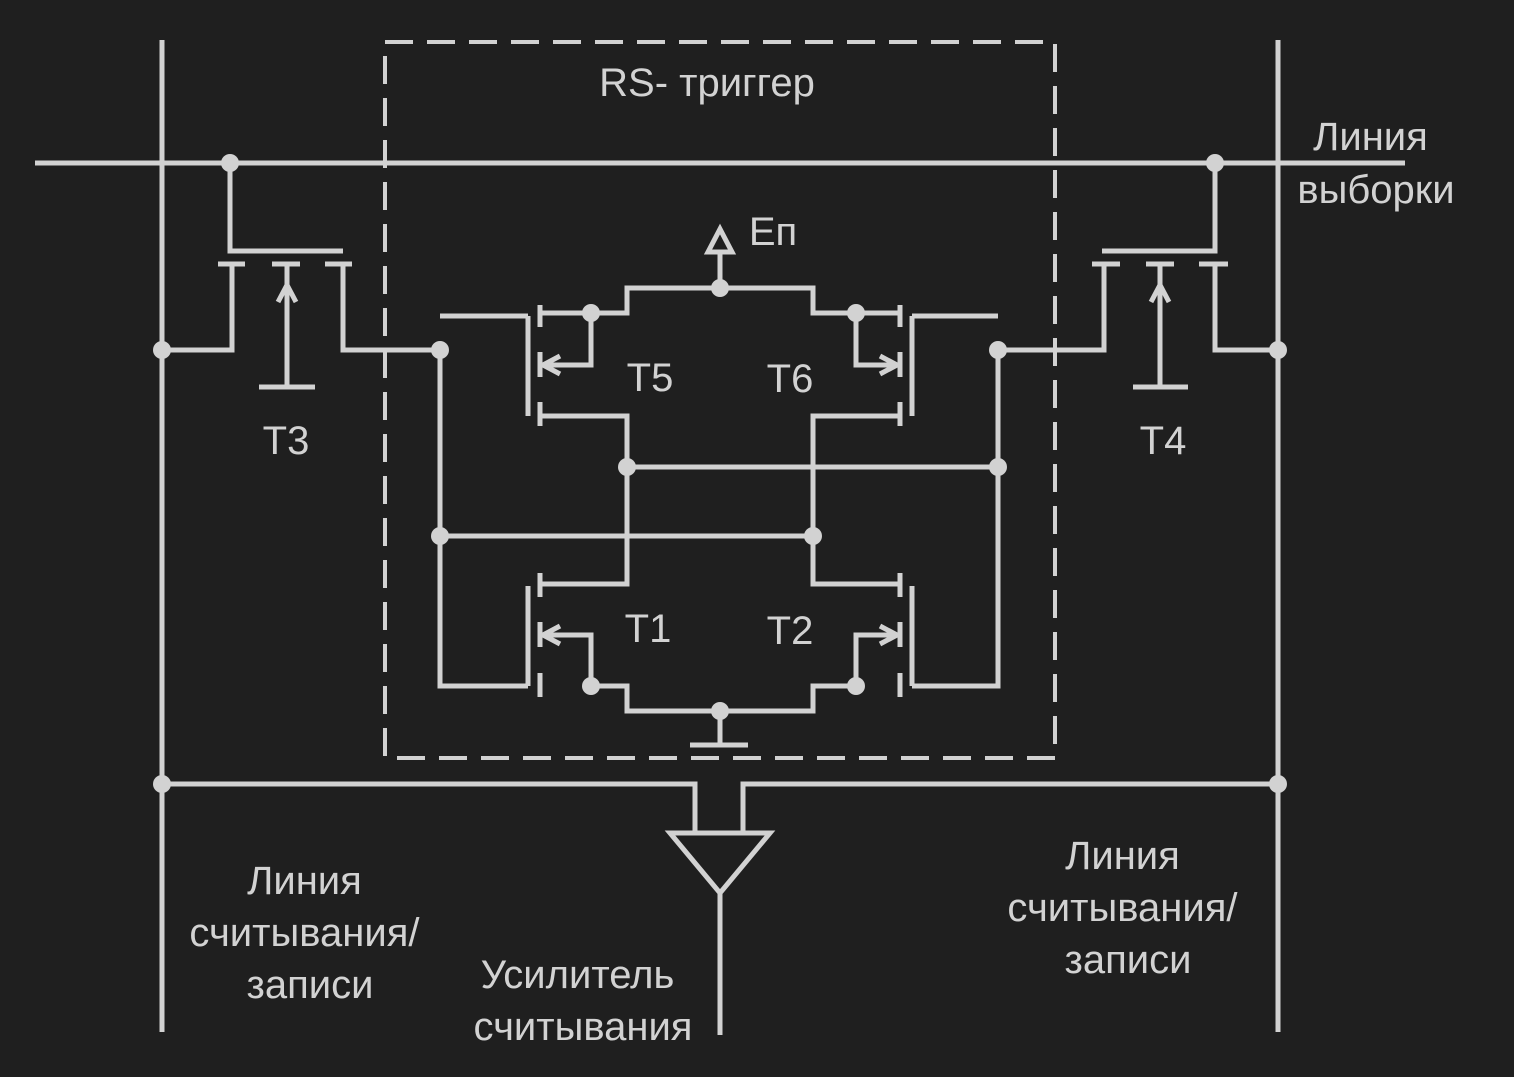 This screenshot has height=1077, width=1514. What do you see at coordinates (773, 232) in the screenshot?
I see `power-label: Eп` at bounding box center [773, 232].